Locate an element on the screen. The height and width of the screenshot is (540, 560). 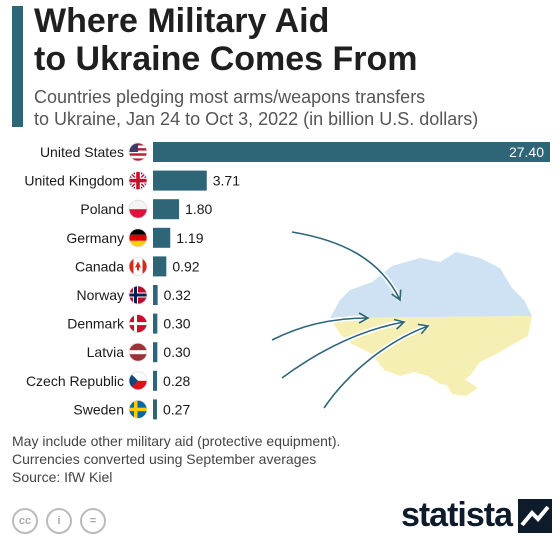
category-label: United States is located at coordinates (82, 152).